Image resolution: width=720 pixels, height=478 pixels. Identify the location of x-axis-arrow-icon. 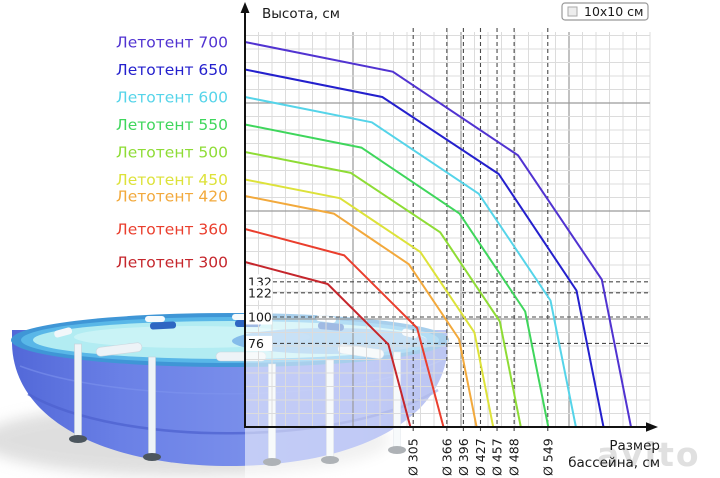
(652, 427).